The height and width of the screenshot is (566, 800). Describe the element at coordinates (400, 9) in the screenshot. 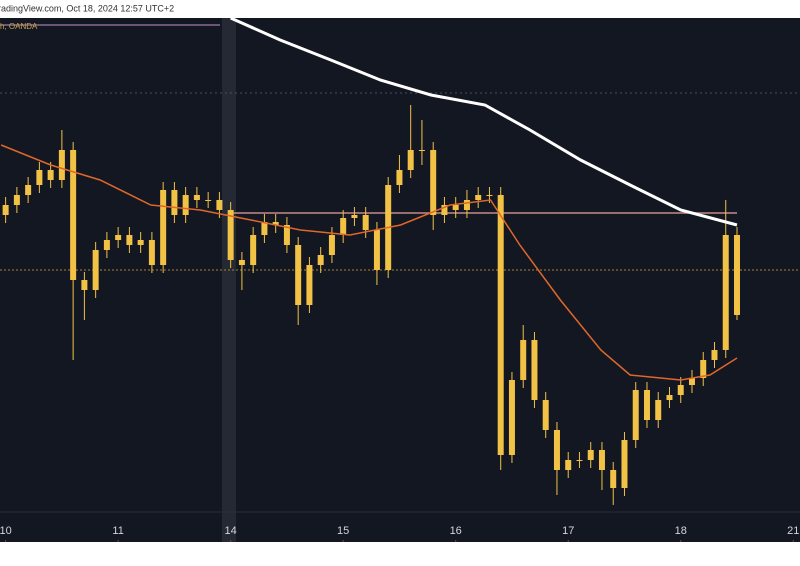

I see `header-bar` at that location.